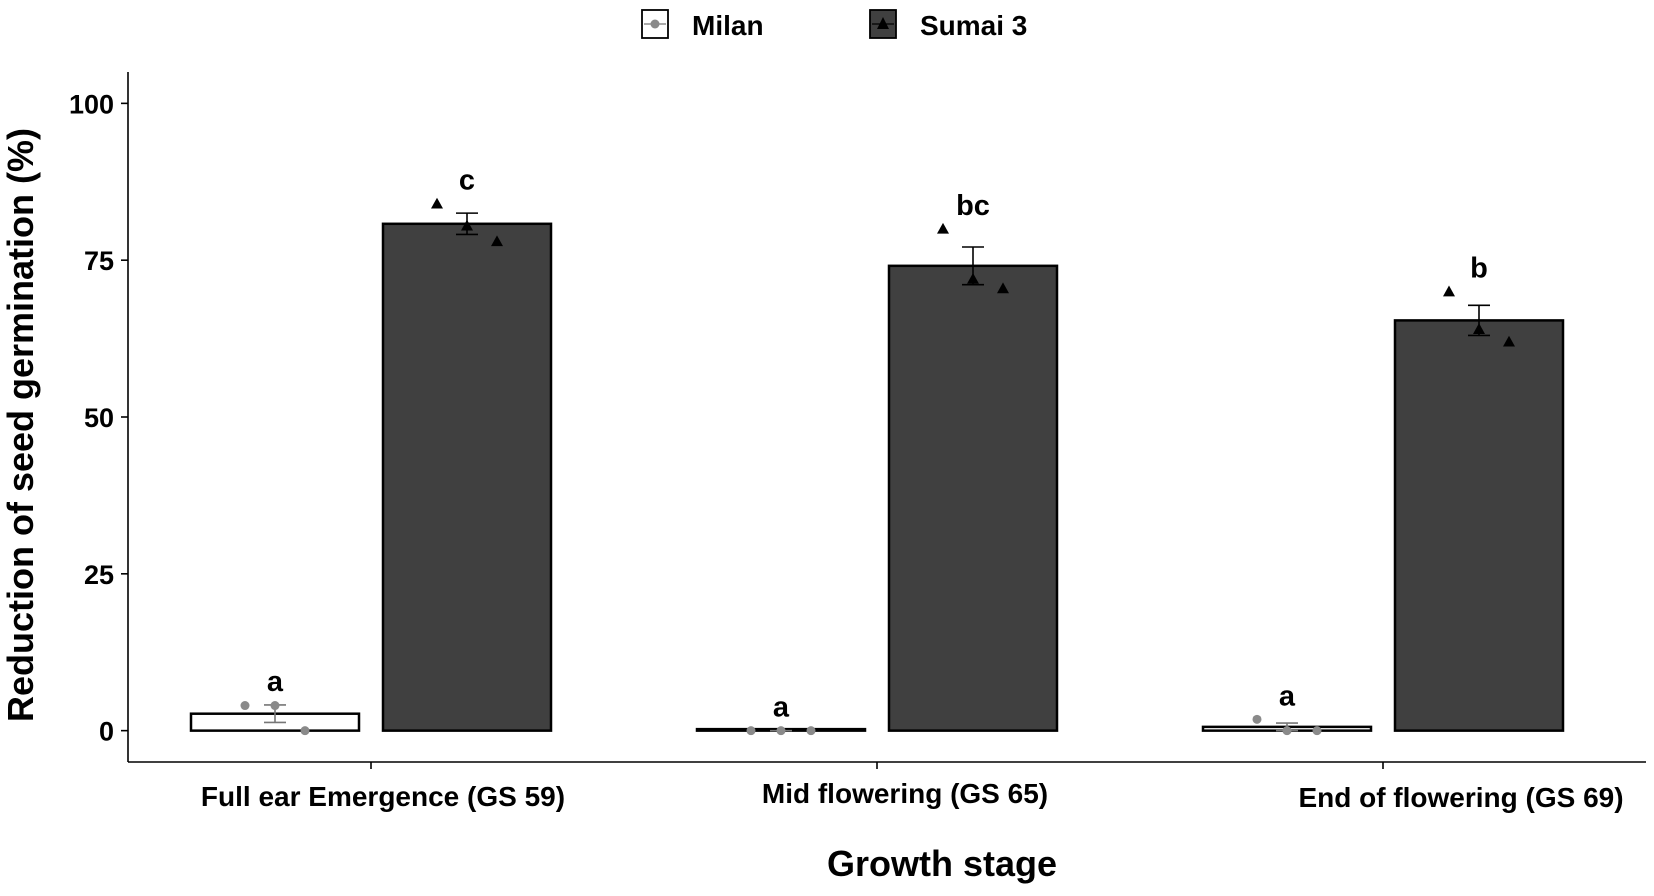 This screenshot has height=896, width=1654. What do you see at coordinates (973, 206) in the screenshot?
I see `significance-label: bc` at bounding box center [973, 206].